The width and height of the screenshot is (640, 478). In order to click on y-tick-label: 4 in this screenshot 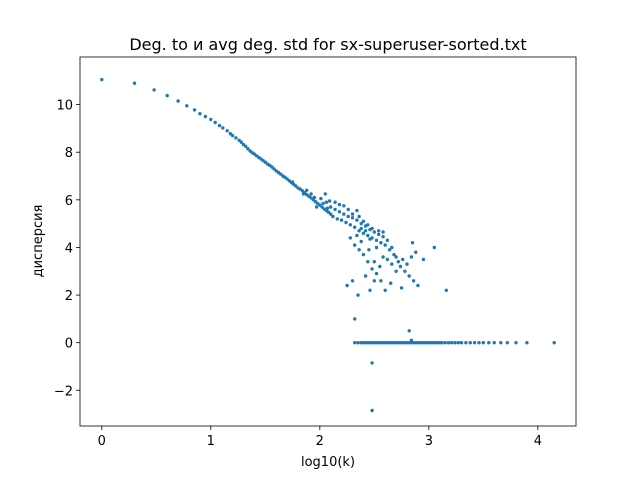, I will do `click(69, 248)`.